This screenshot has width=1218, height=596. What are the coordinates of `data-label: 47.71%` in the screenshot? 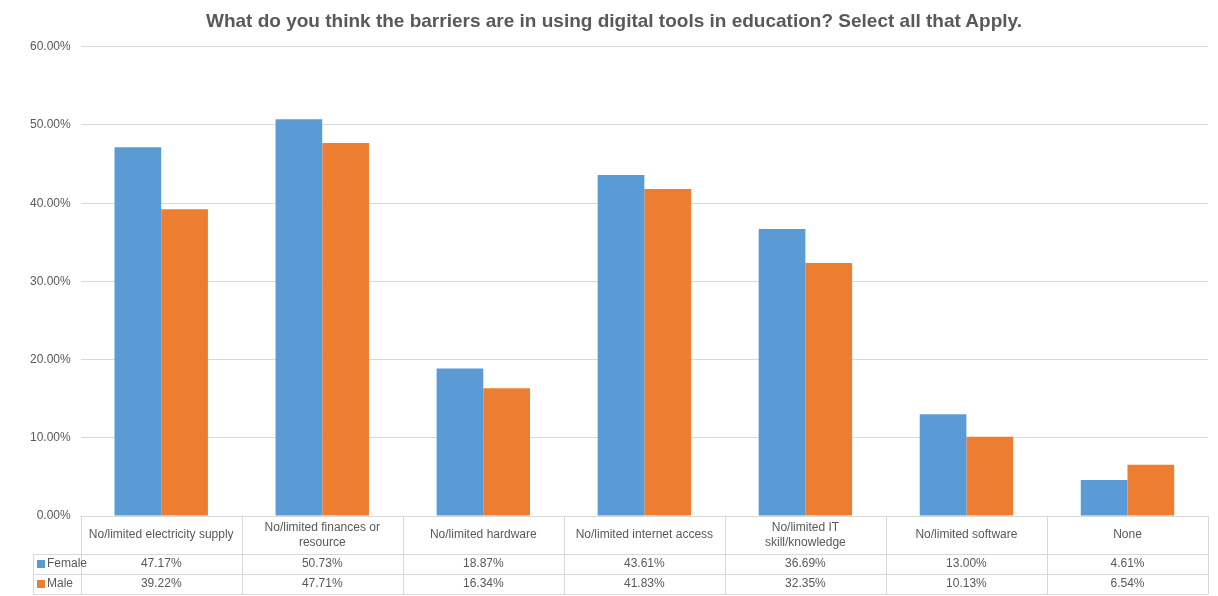 It's located at (322, 583).